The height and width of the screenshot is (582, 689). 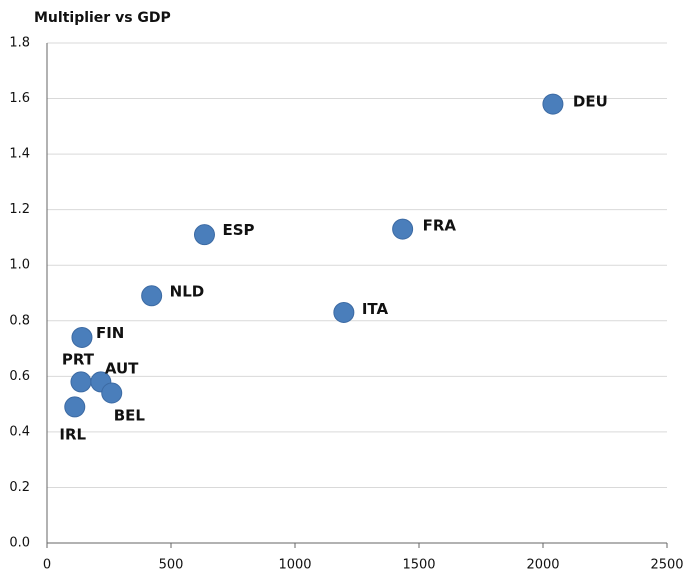 I want to click on x-tick-label: 0, so click(x=47, y=565).